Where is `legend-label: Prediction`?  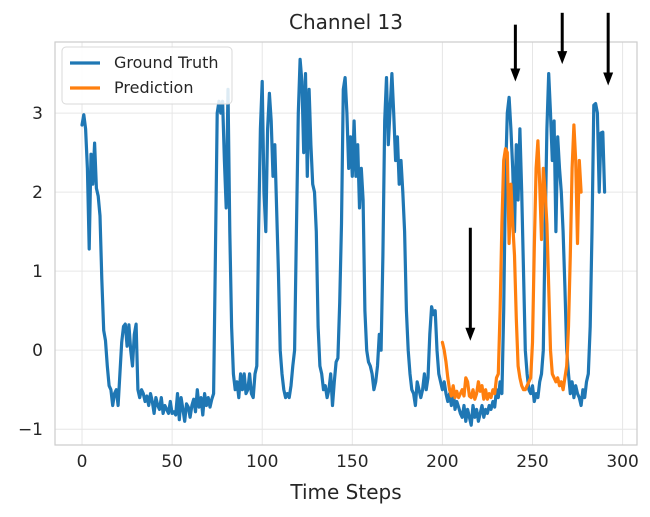
legend-label: Prediction is located at coordinates (153, 87).